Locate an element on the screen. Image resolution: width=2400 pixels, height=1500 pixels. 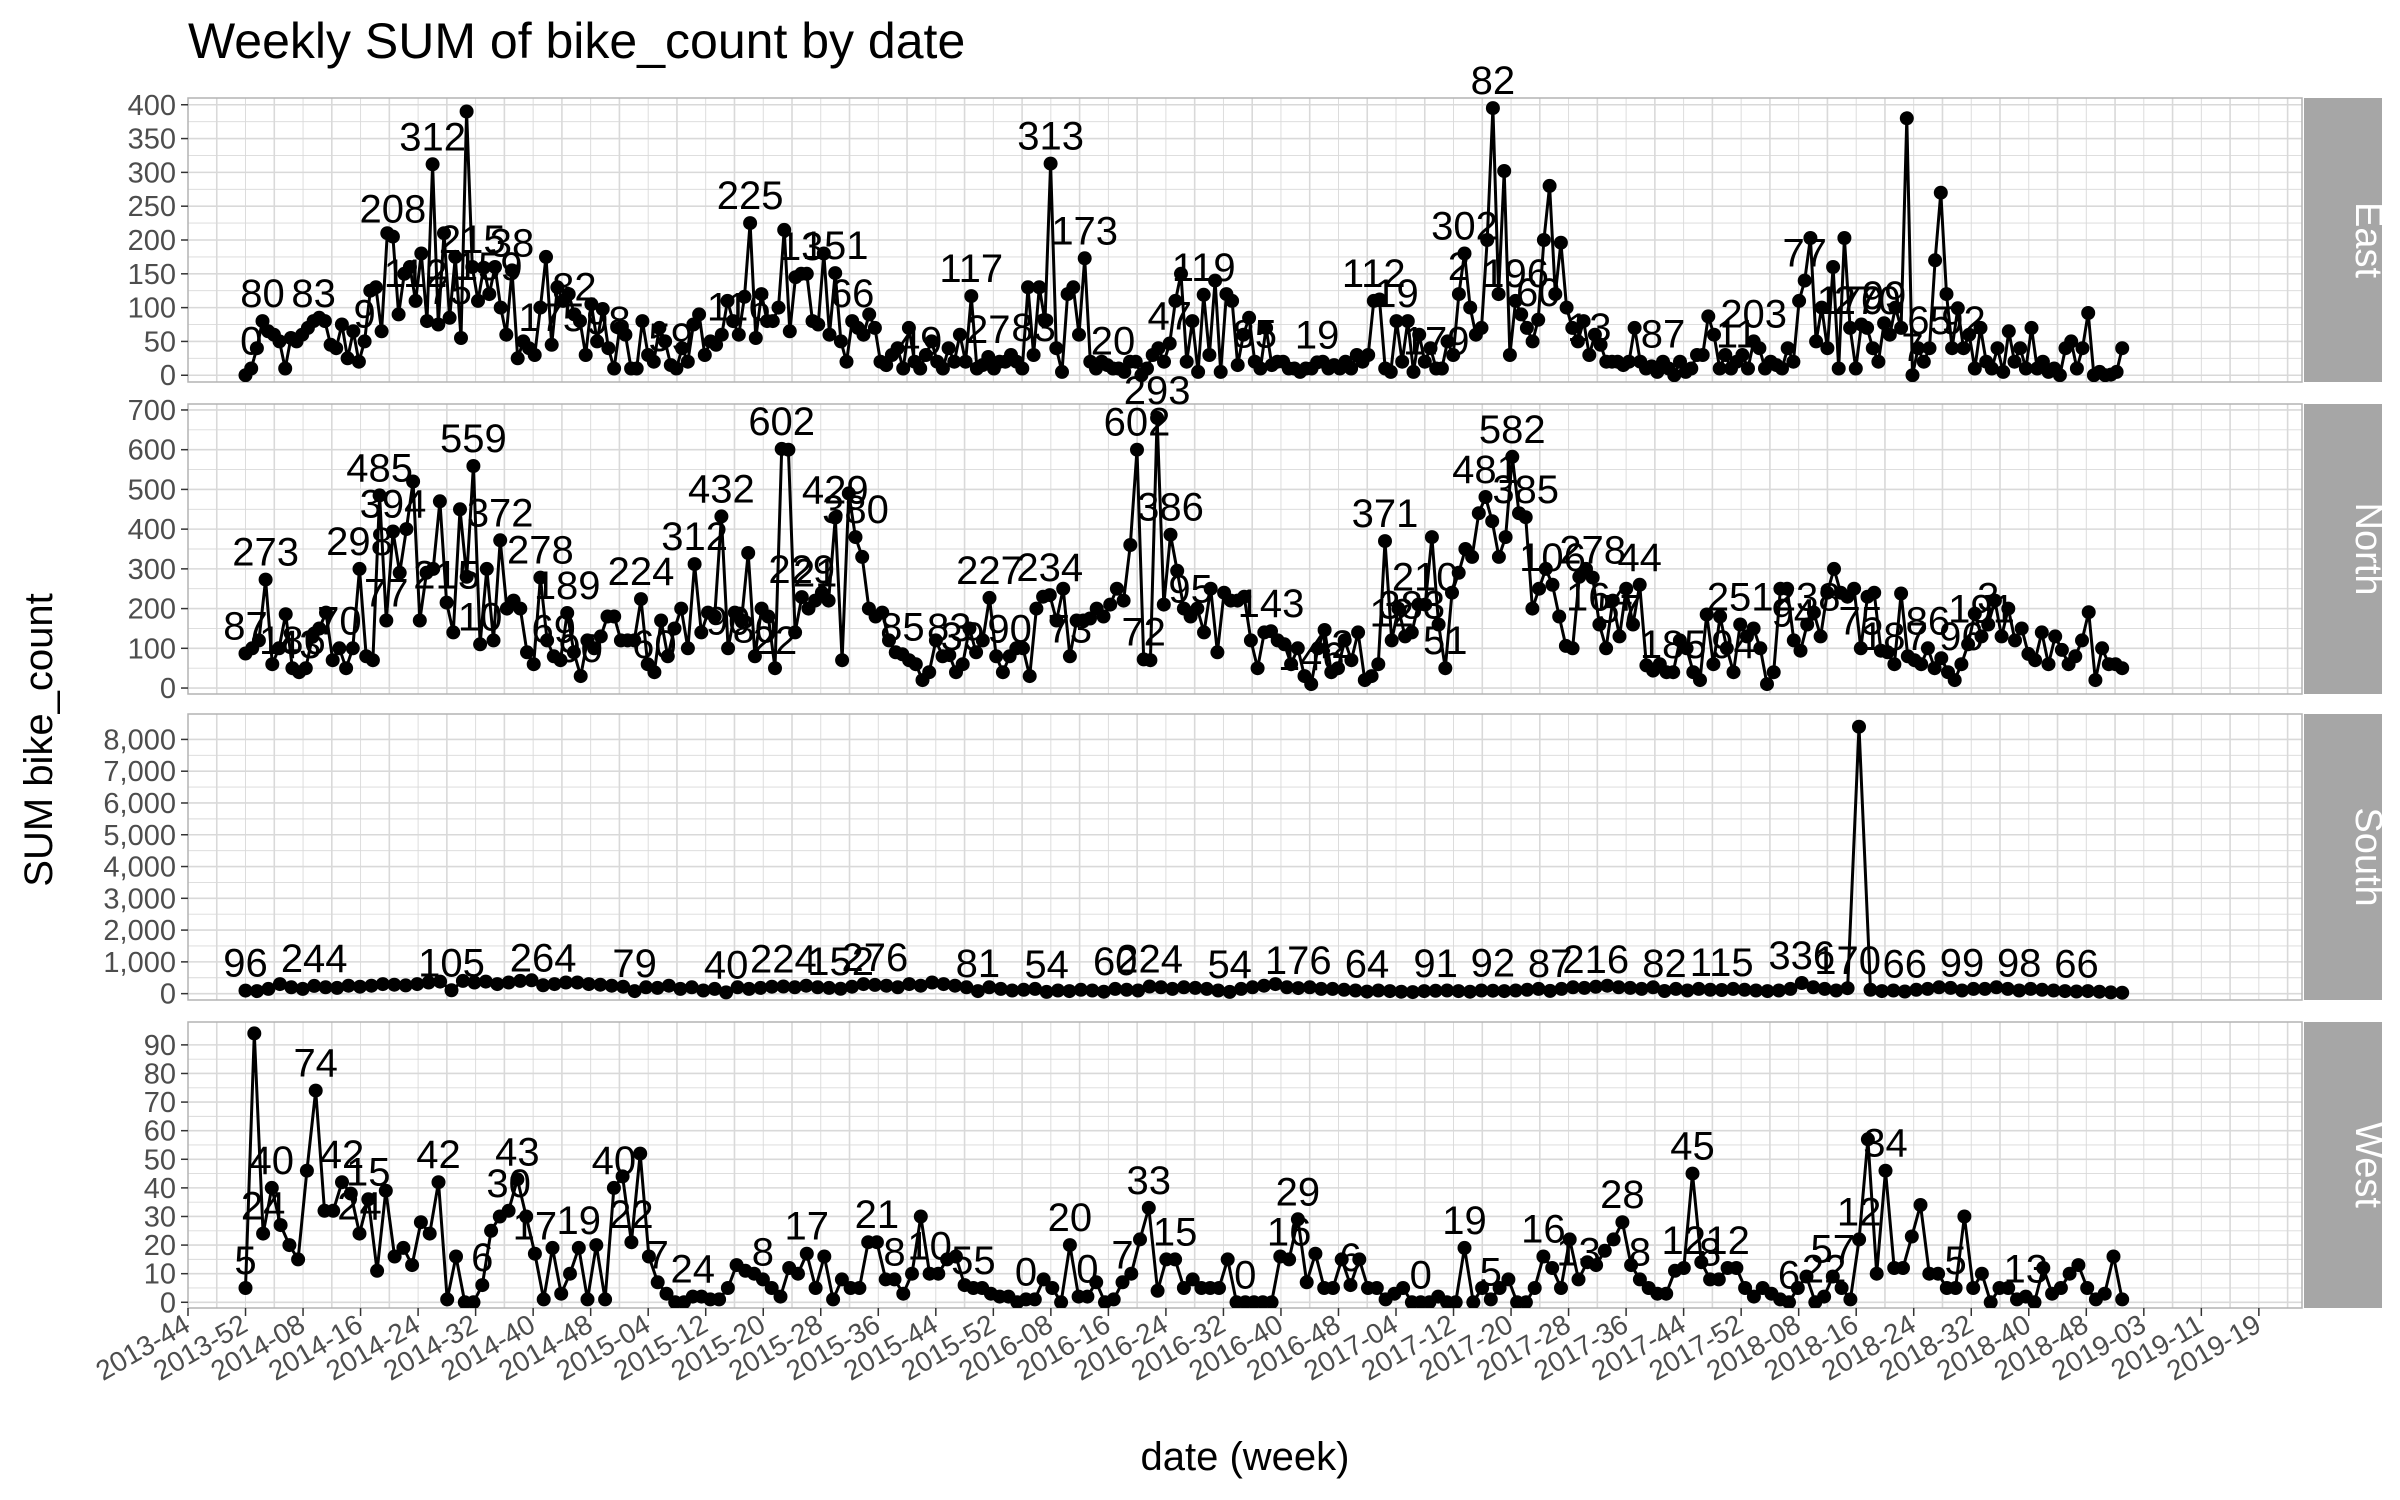
data-label: 264 is located at coordinates (543, 958).